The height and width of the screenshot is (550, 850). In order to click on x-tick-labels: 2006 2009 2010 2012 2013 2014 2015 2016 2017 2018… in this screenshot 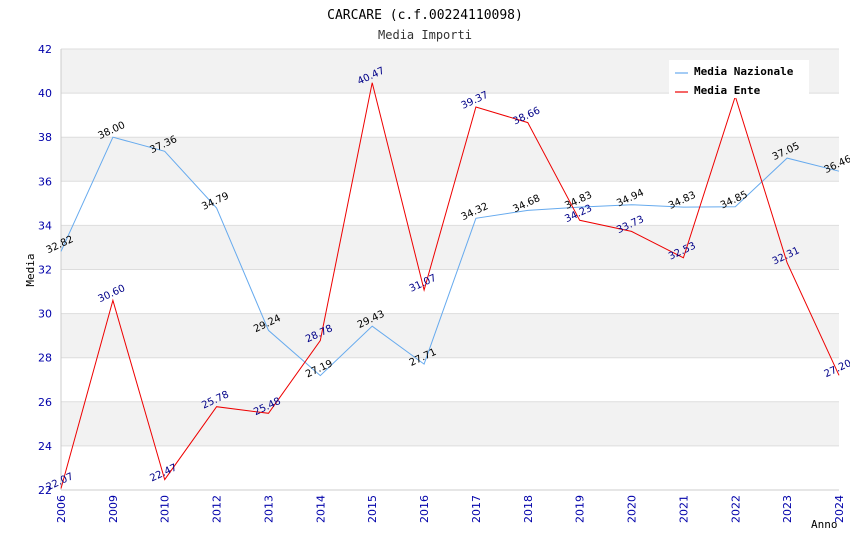, I will do `click(450, 509)`.